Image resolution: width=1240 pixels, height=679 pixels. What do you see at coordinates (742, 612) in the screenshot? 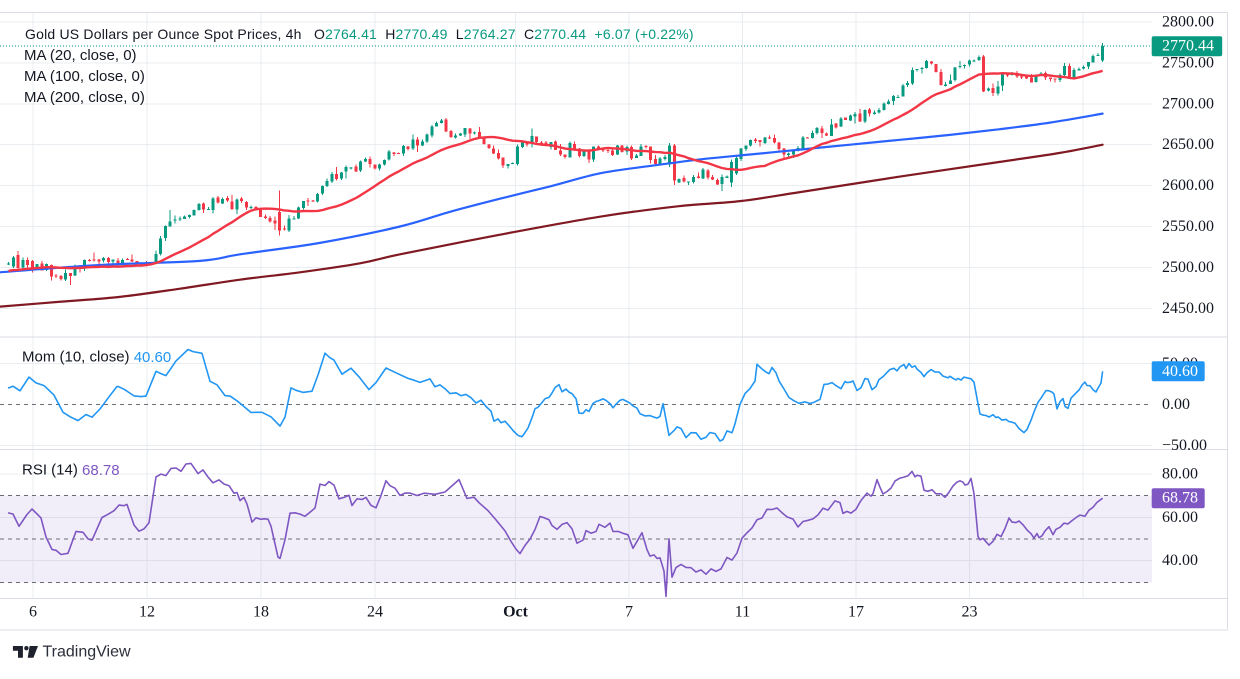
I see `svg-text: 11` at bounding box center [742, 612].